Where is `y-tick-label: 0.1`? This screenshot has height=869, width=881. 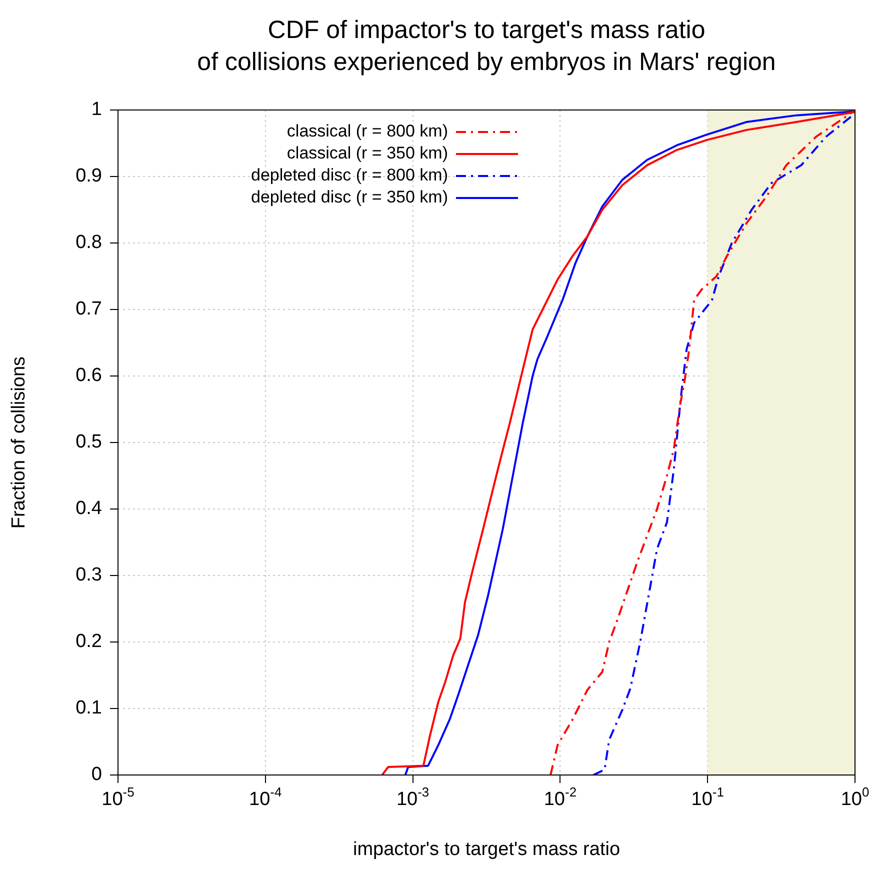 y-tick-label: 0.1 is located at coordinates (89, 708).